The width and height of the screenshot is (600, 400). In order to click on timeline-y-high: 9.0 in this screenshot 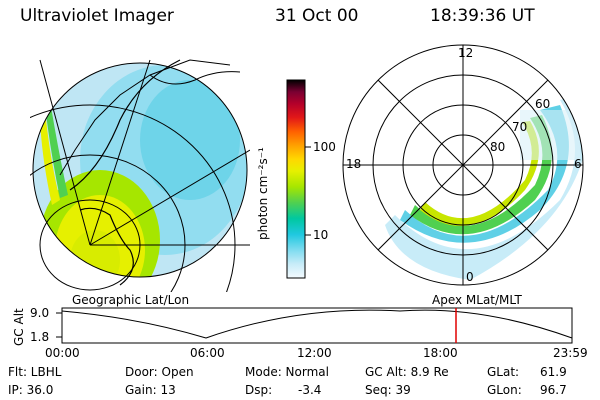, I will do `click(40, 313)`.